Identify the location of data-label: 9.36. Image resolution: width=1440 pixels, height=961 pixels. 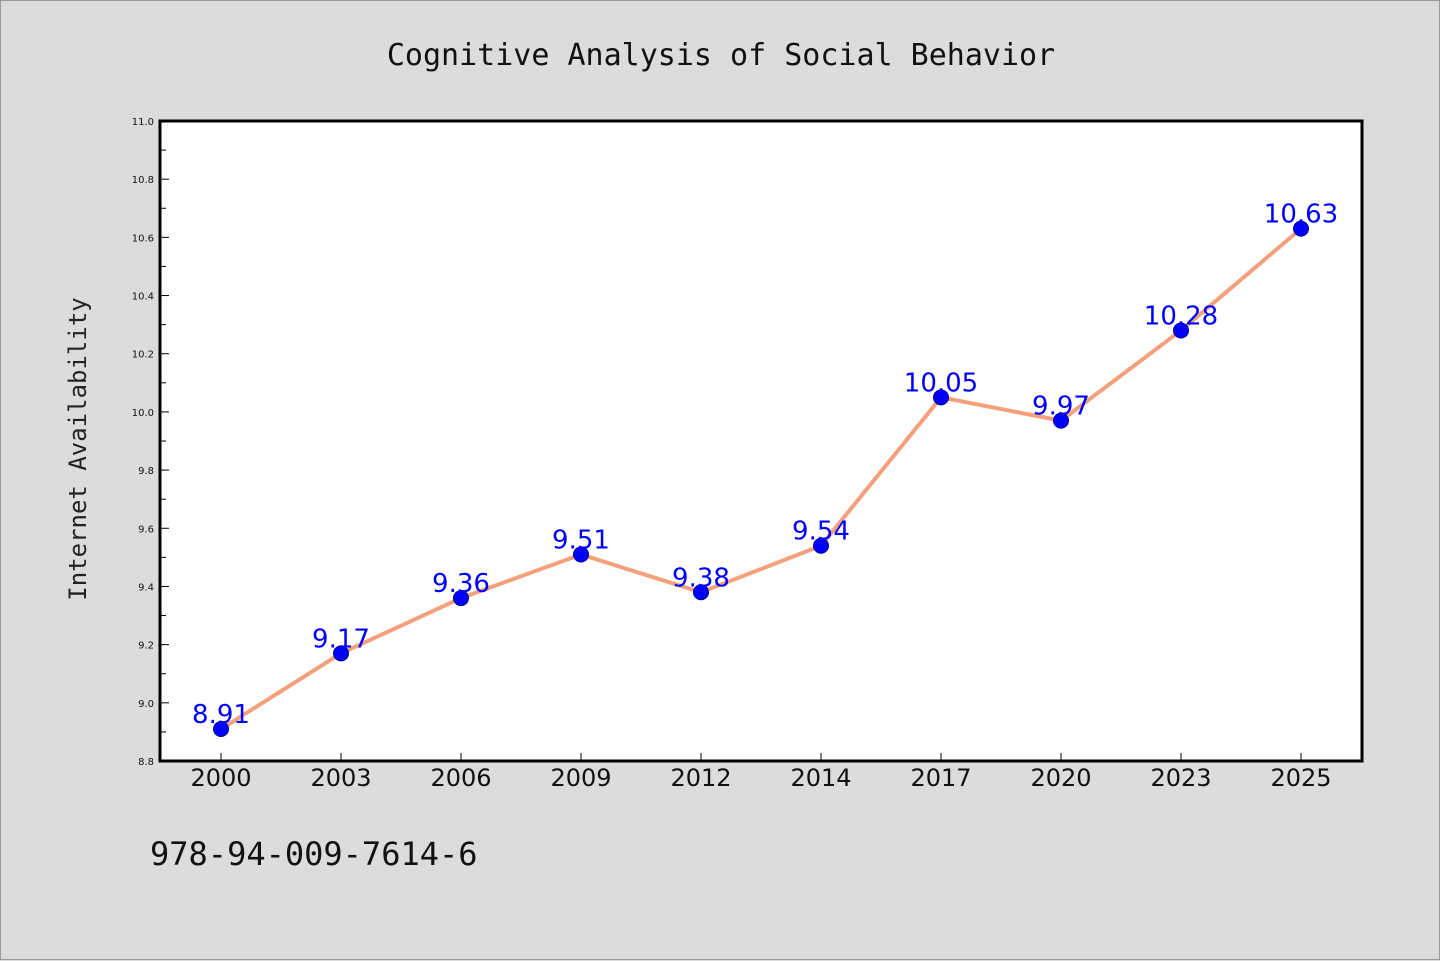
(461, 584).